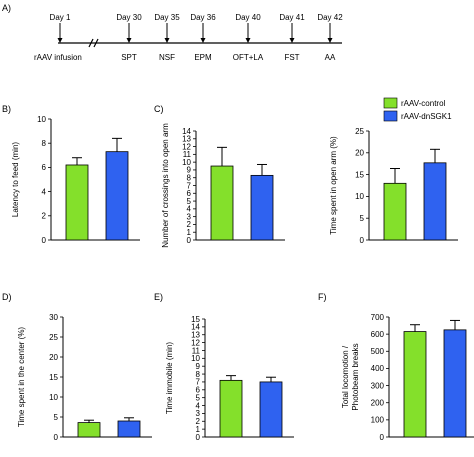 Image resolution: width=474 pixels, height=457 pixels. I want to click on timeline-test-label: OFT+LA, so click(248, 57).